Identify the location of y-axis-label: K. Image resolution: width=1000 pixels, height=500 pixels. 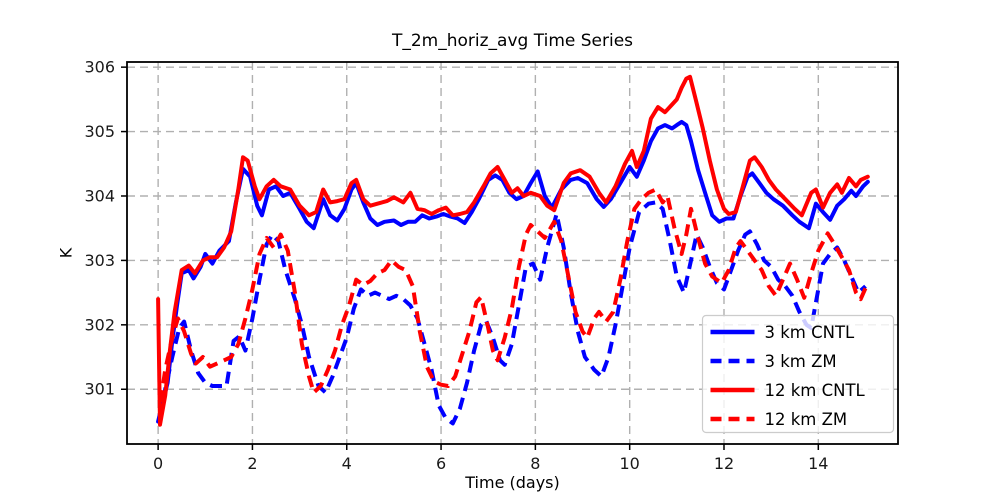
(66, 253).